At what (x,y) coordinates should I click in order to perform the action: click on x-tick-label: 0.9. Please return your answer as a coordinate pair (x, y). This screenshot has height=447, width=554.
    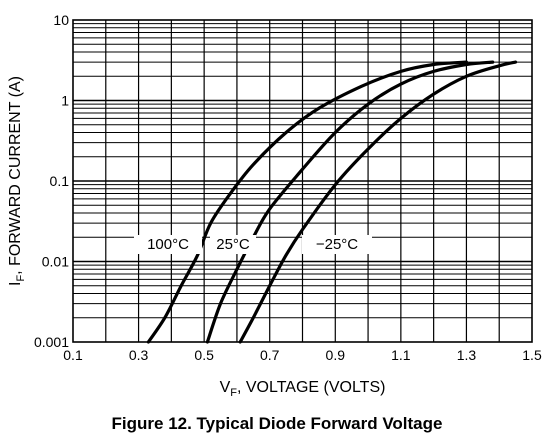
    Looking at the image, I should click on (336, 355).